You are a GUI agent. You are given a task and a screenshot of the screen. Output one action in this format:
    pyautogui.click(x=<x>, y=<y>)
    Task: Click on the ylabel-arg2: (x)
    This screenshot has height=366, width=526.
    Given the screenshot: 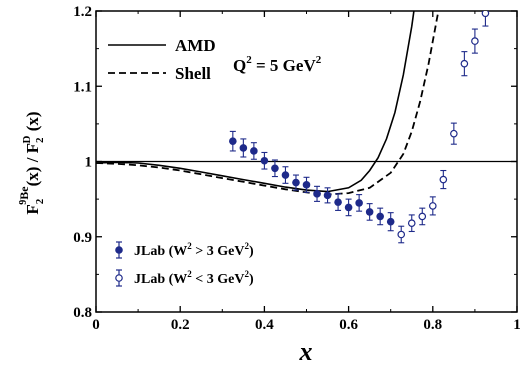 What is the action you would take?
    pyautogui.click(x=32, y=123)
    